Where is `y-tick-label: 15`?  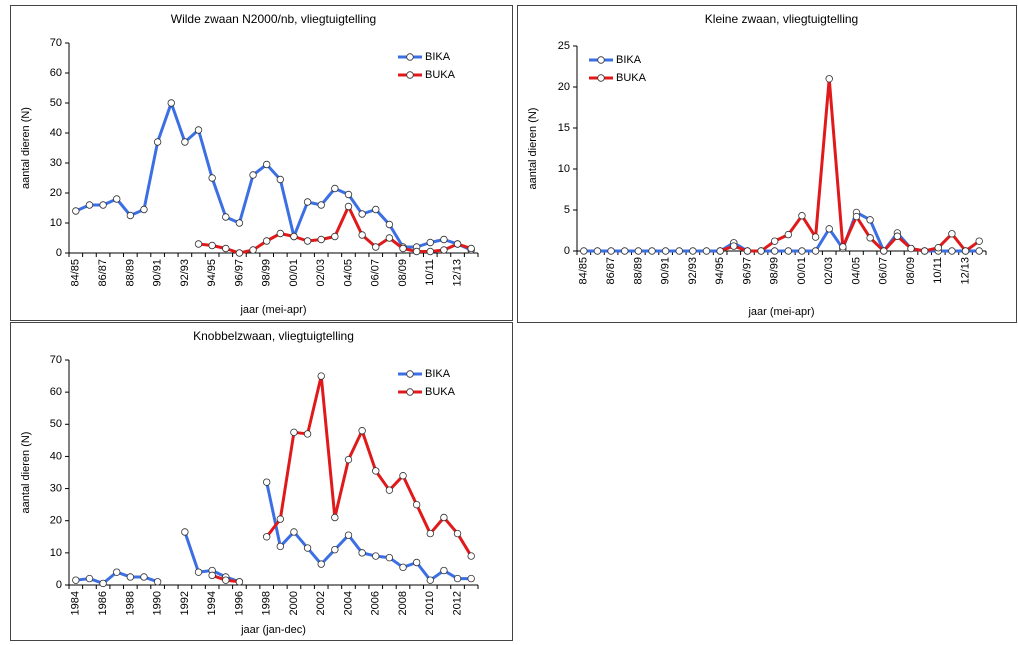
y-tick-label: 15 is located at coordinates (564, 128).